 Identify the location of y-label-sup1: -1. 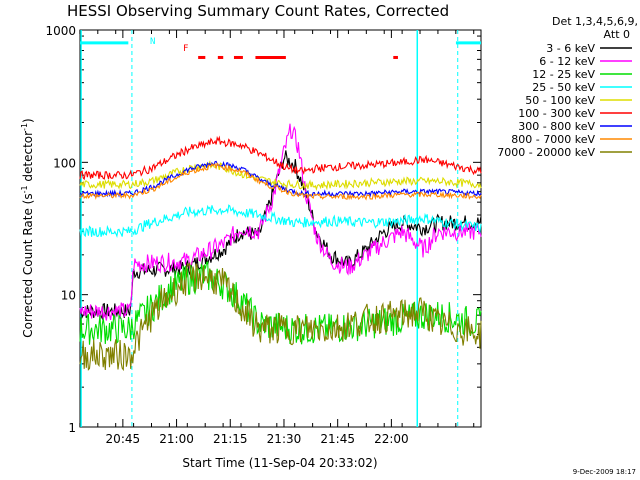
(24, 189).